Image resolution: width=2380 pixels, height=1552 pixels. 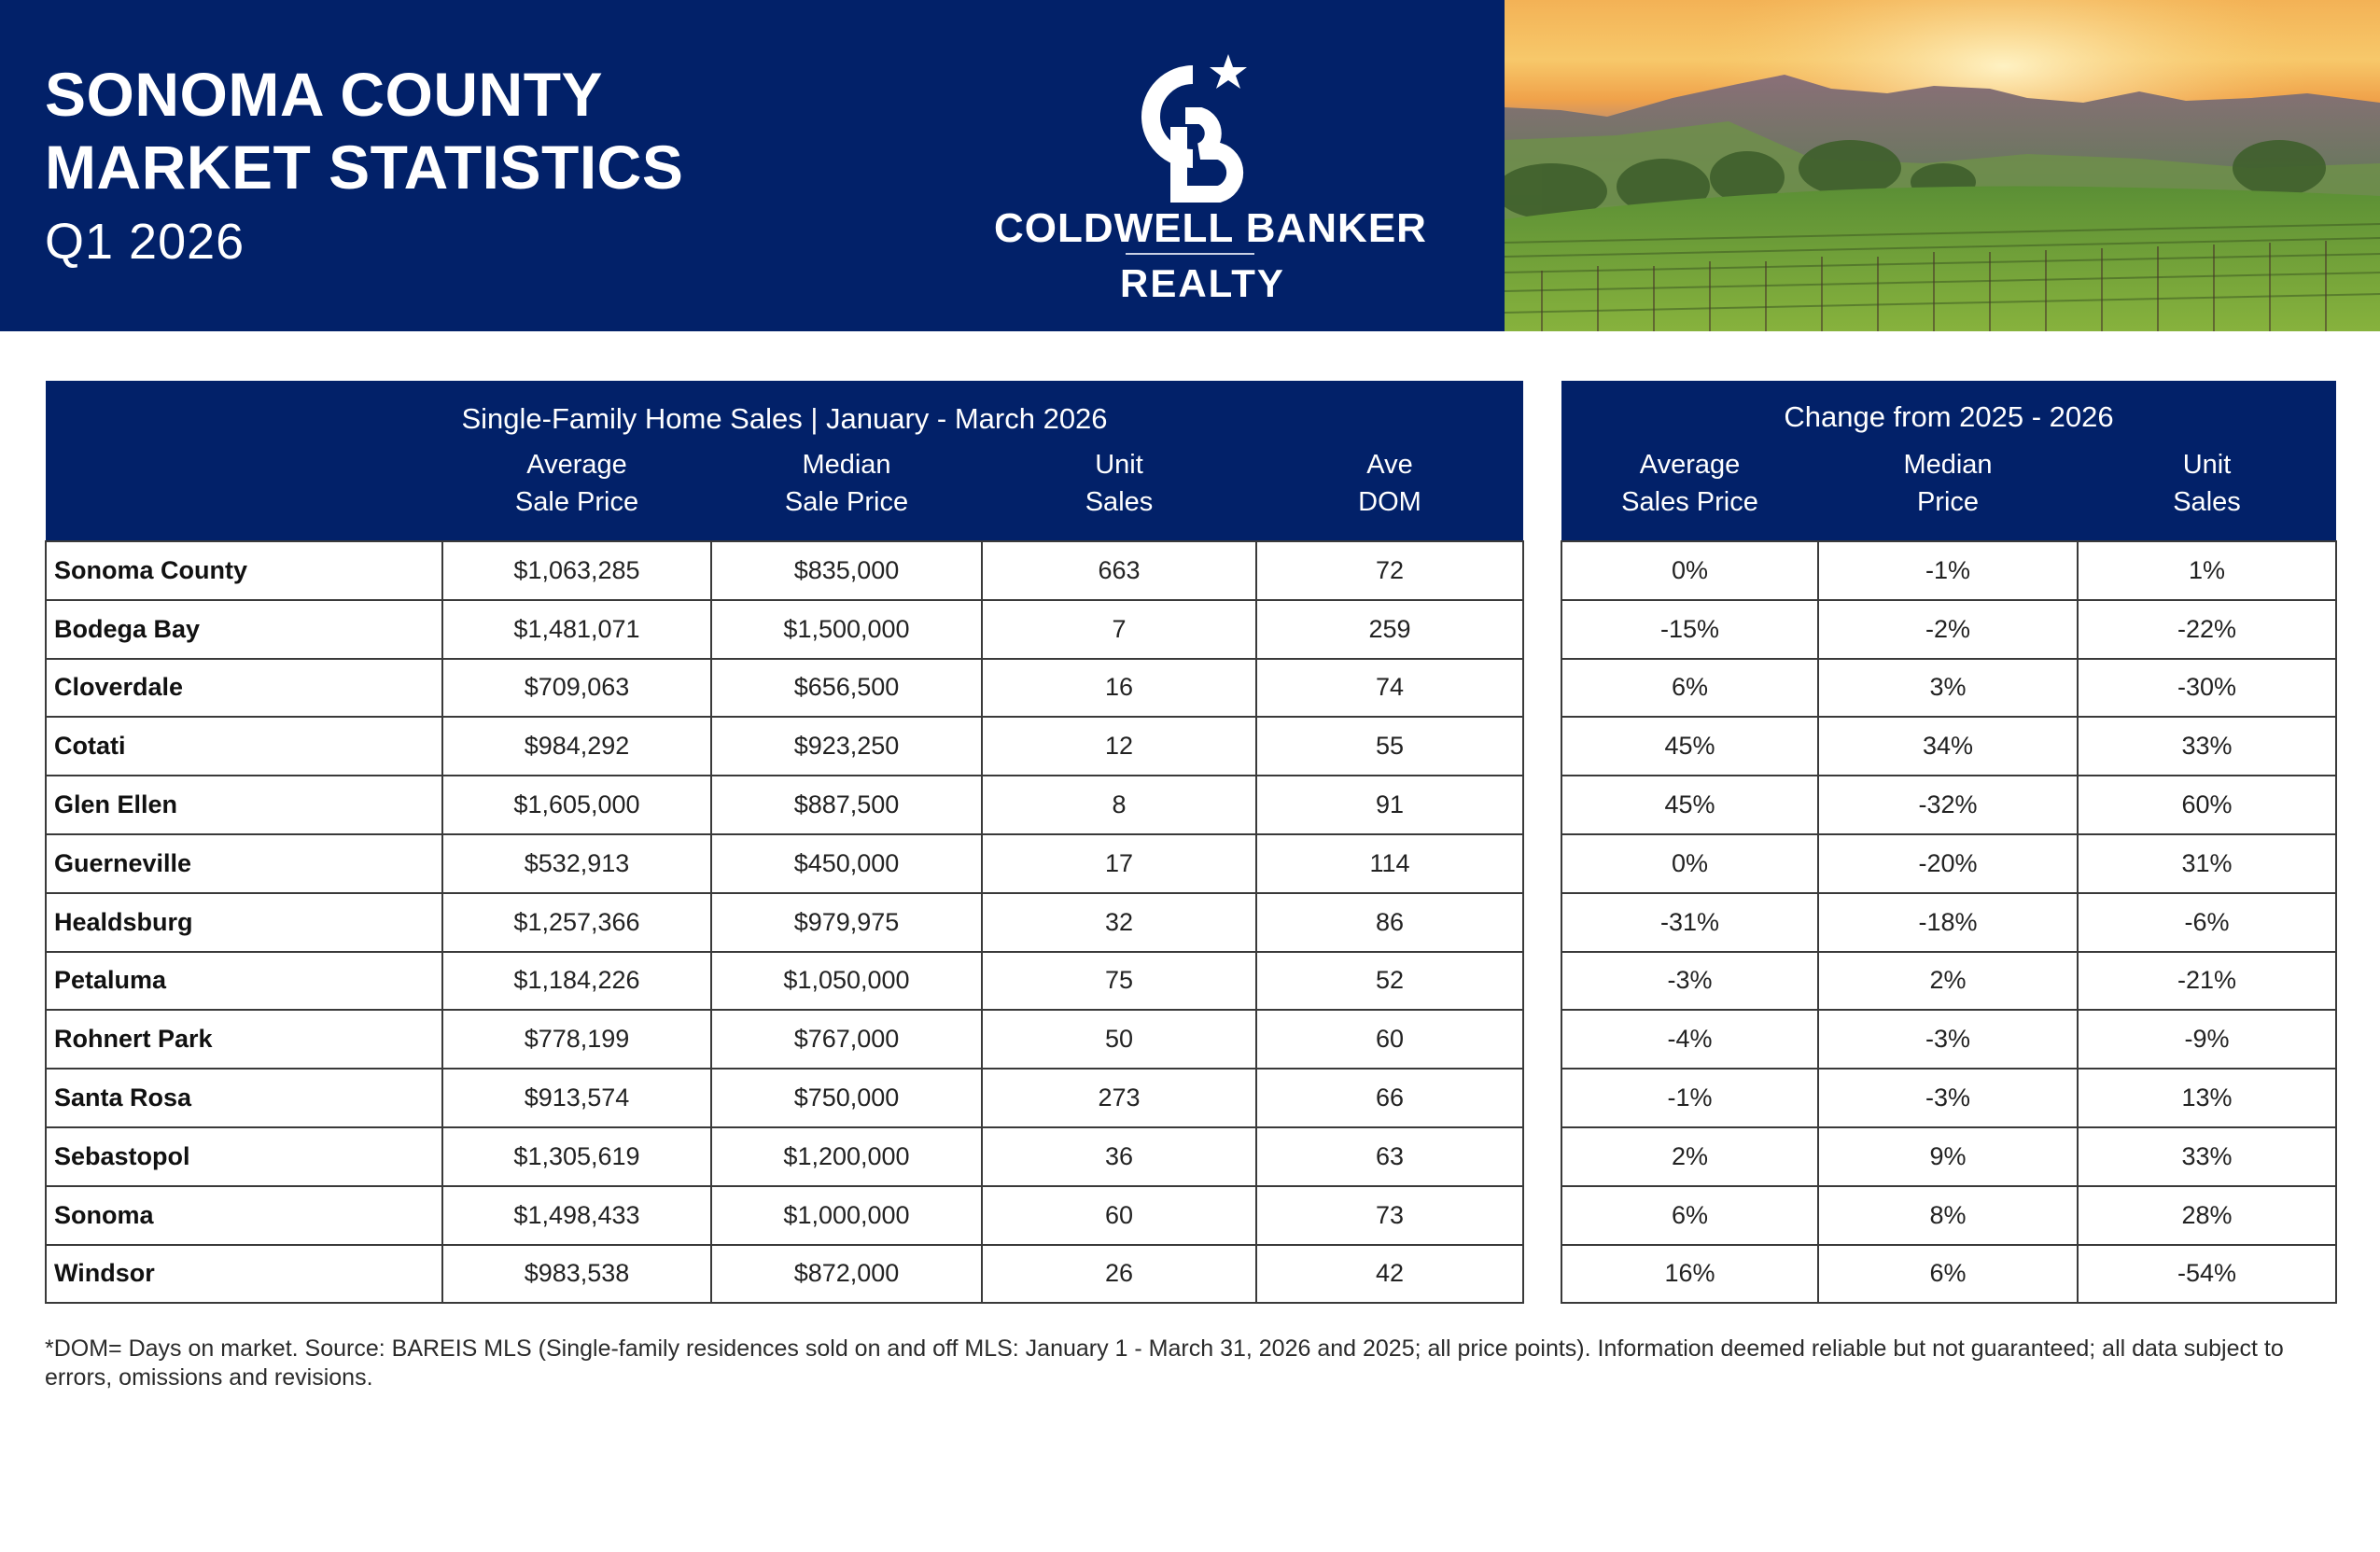 I want to click on unit-sales-cell: 75, so click(x=1119, y=981).